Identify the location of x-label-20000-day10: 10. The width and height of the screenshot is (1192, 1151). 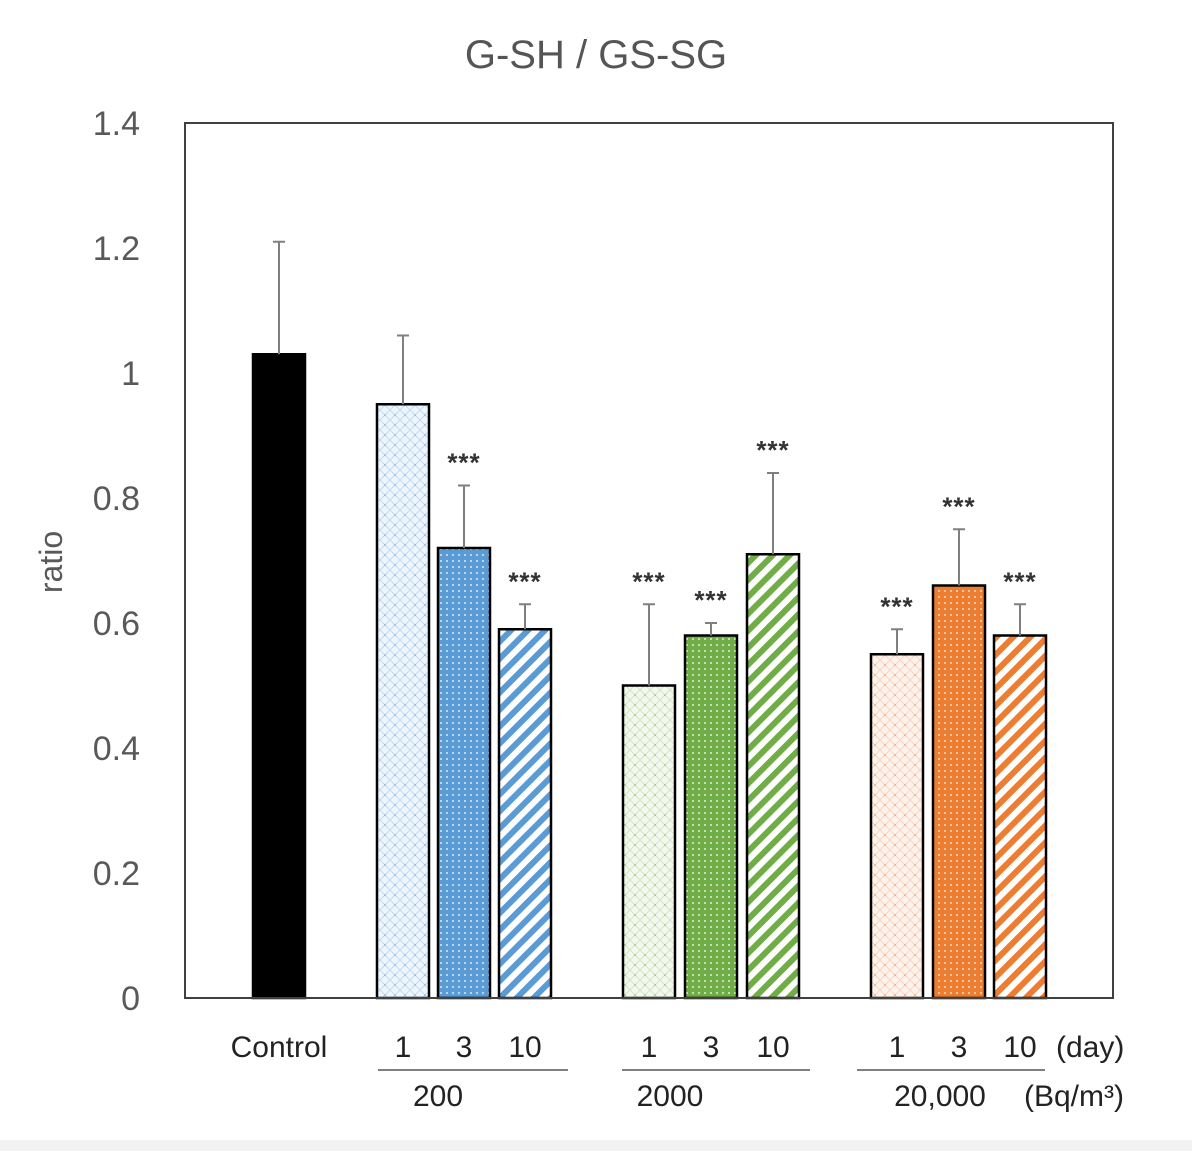
(1019, 1047).